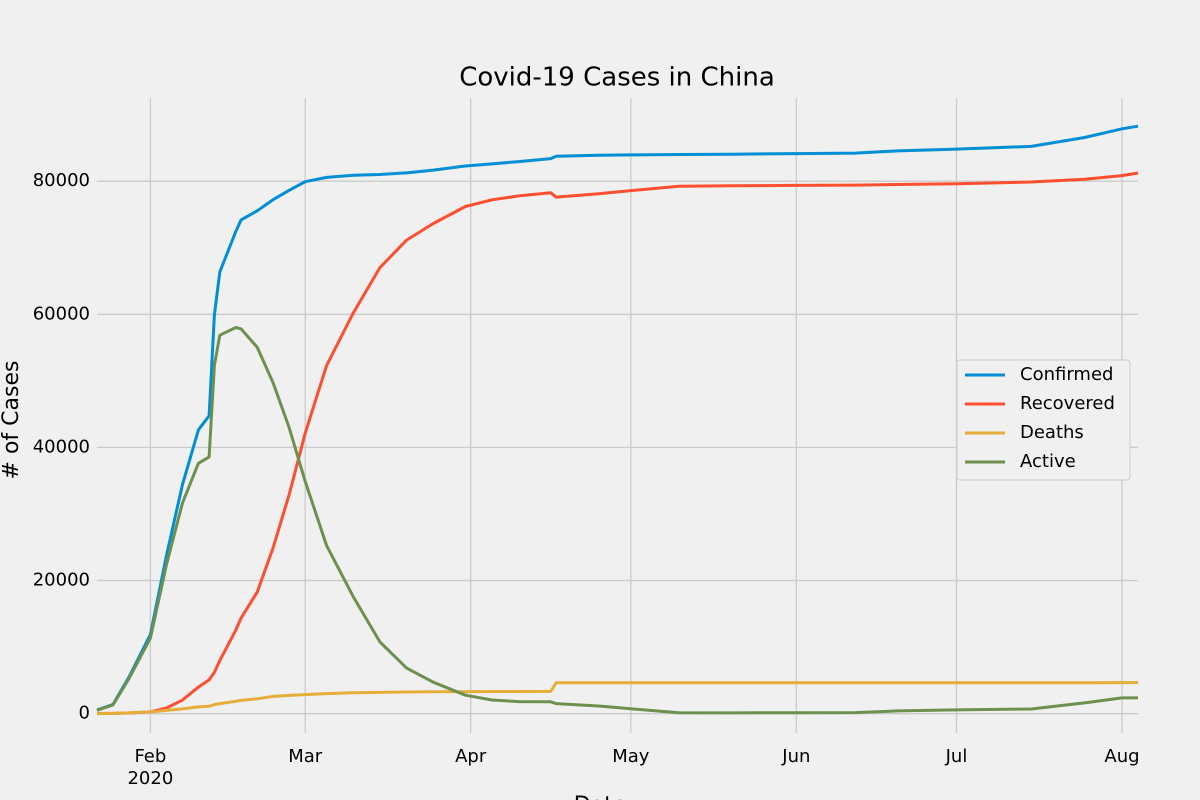  Describe the element at coordinates (1067, 403) in the screenshot. I see `legend-label: Recovered` at that location.